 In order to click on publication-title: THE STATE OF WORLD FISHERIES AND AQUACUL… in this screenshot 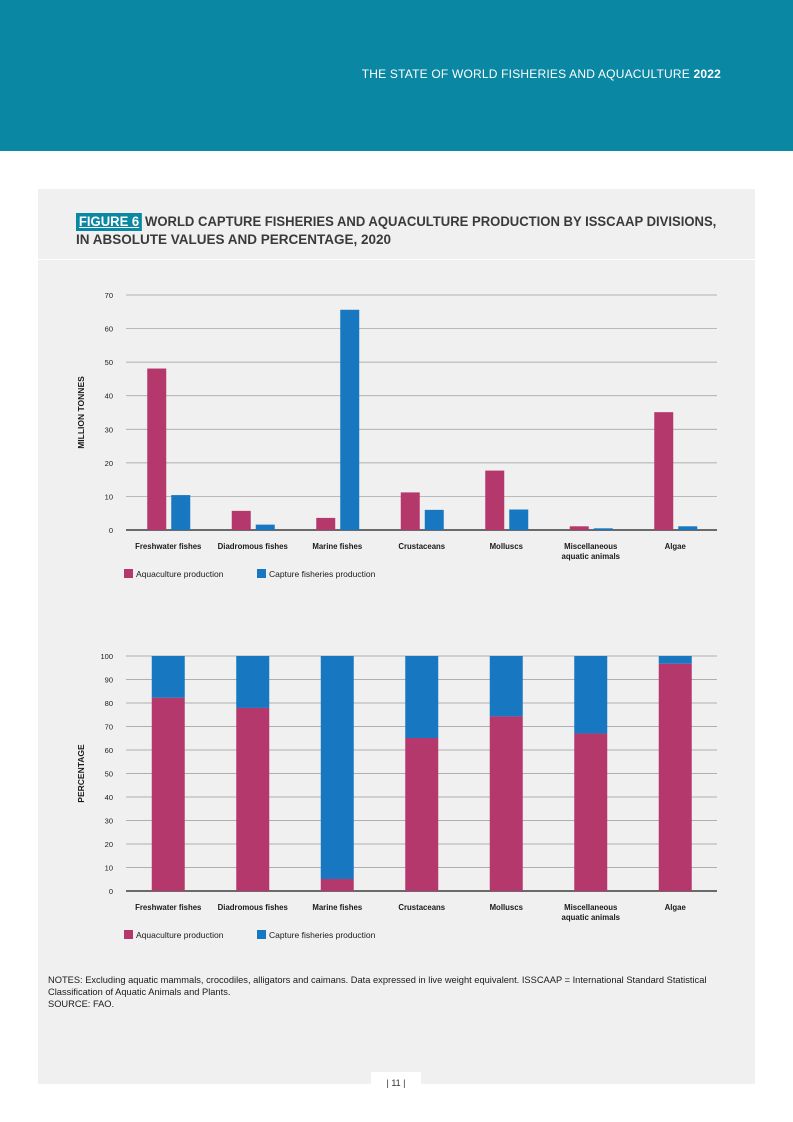, I will do `click(541, 74)`.